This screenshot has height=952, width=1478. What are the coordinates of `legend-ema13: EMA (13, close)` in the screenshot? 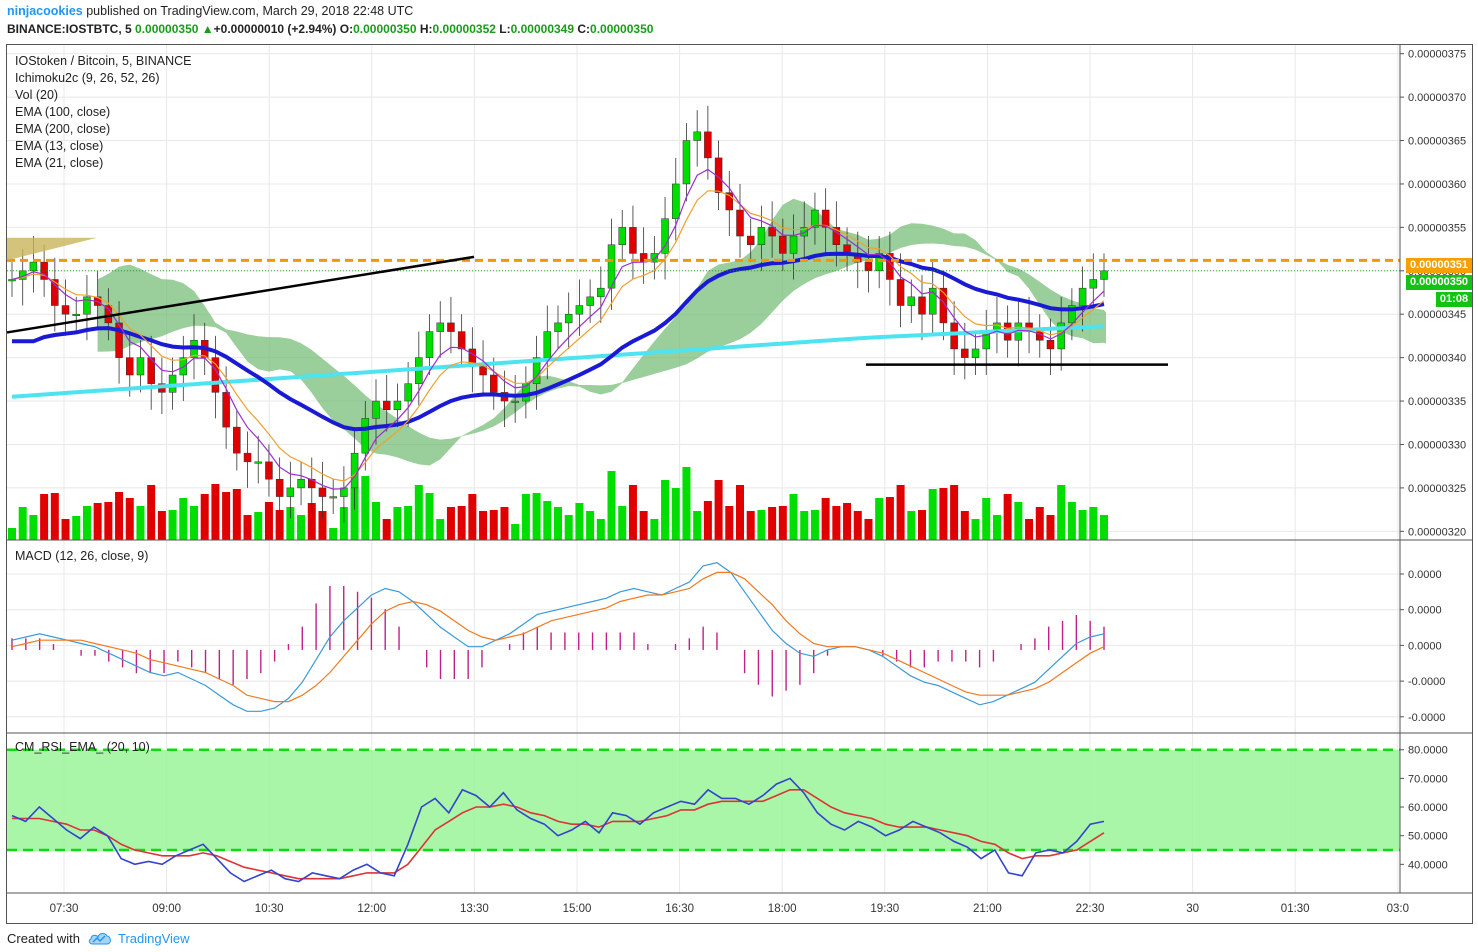 It's located at (59, 146).